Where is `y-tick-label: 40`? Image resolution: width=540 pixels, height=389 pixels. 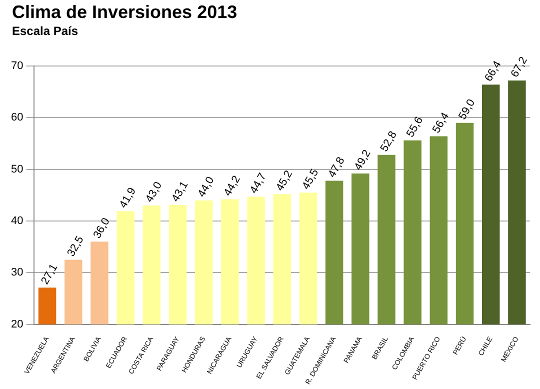
y-tick-label: 40 is located at coordinates (17, 221).